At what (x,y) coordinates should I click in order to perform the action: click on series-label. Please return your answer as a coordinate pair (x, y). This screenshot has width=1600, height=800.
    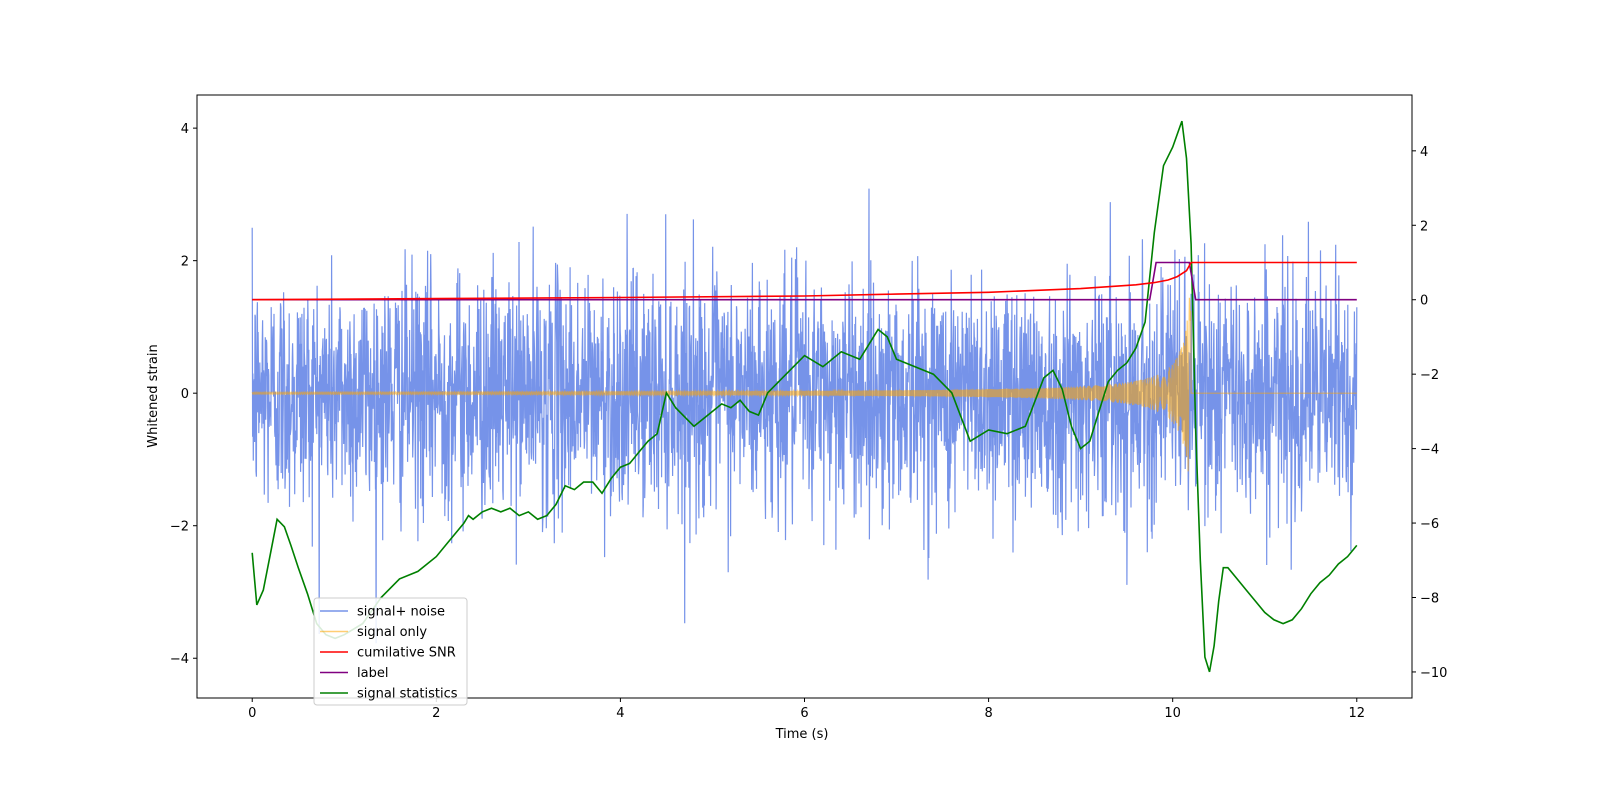
    Looking at the image, I should click on (804, 281).